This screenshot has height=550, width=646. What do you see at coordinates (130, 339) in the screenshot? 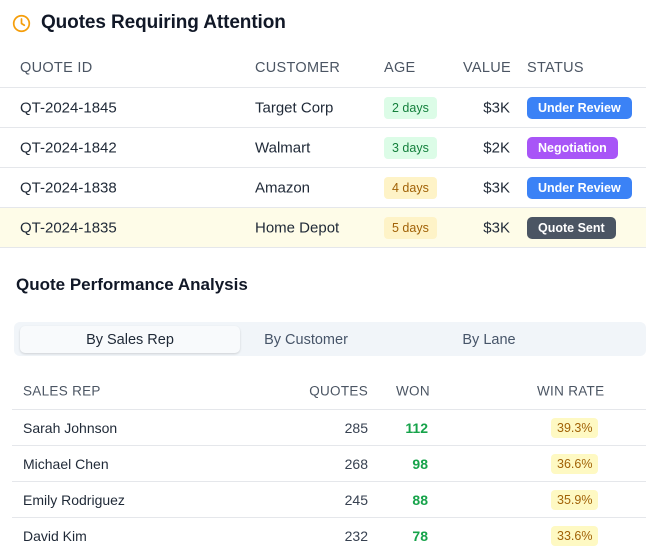
I see `tab-by-sales-rep: By Sales Rep` at bounding box center [130, 339].